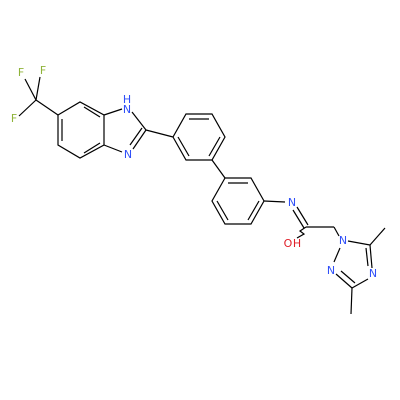  What do you see at coordinates (288, 243) in the screenshot?
I see `atom-label: O` at bounding box center [288, 243].